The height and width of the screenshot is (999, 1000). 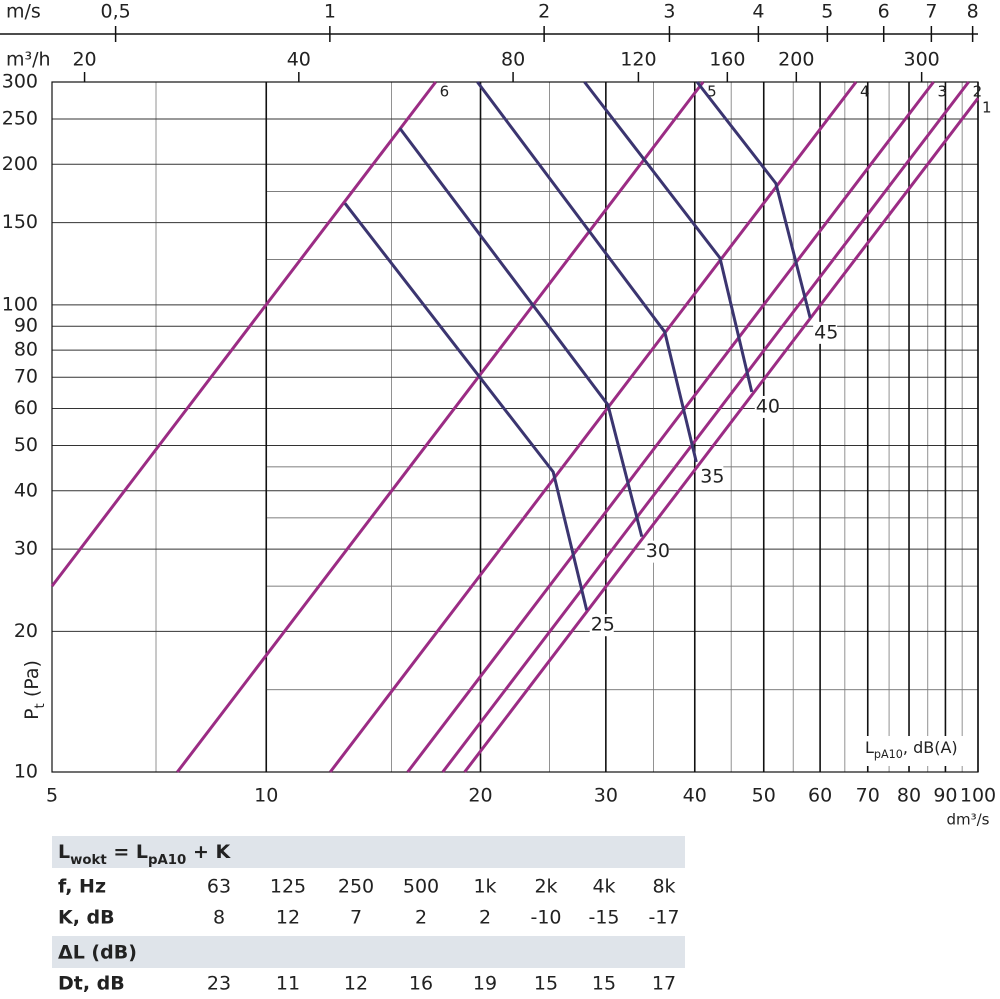 What do you see at coordinates (20, 222) in the screenshot?
I see `y-tick-label: 150` at bounding box center [20, 222].